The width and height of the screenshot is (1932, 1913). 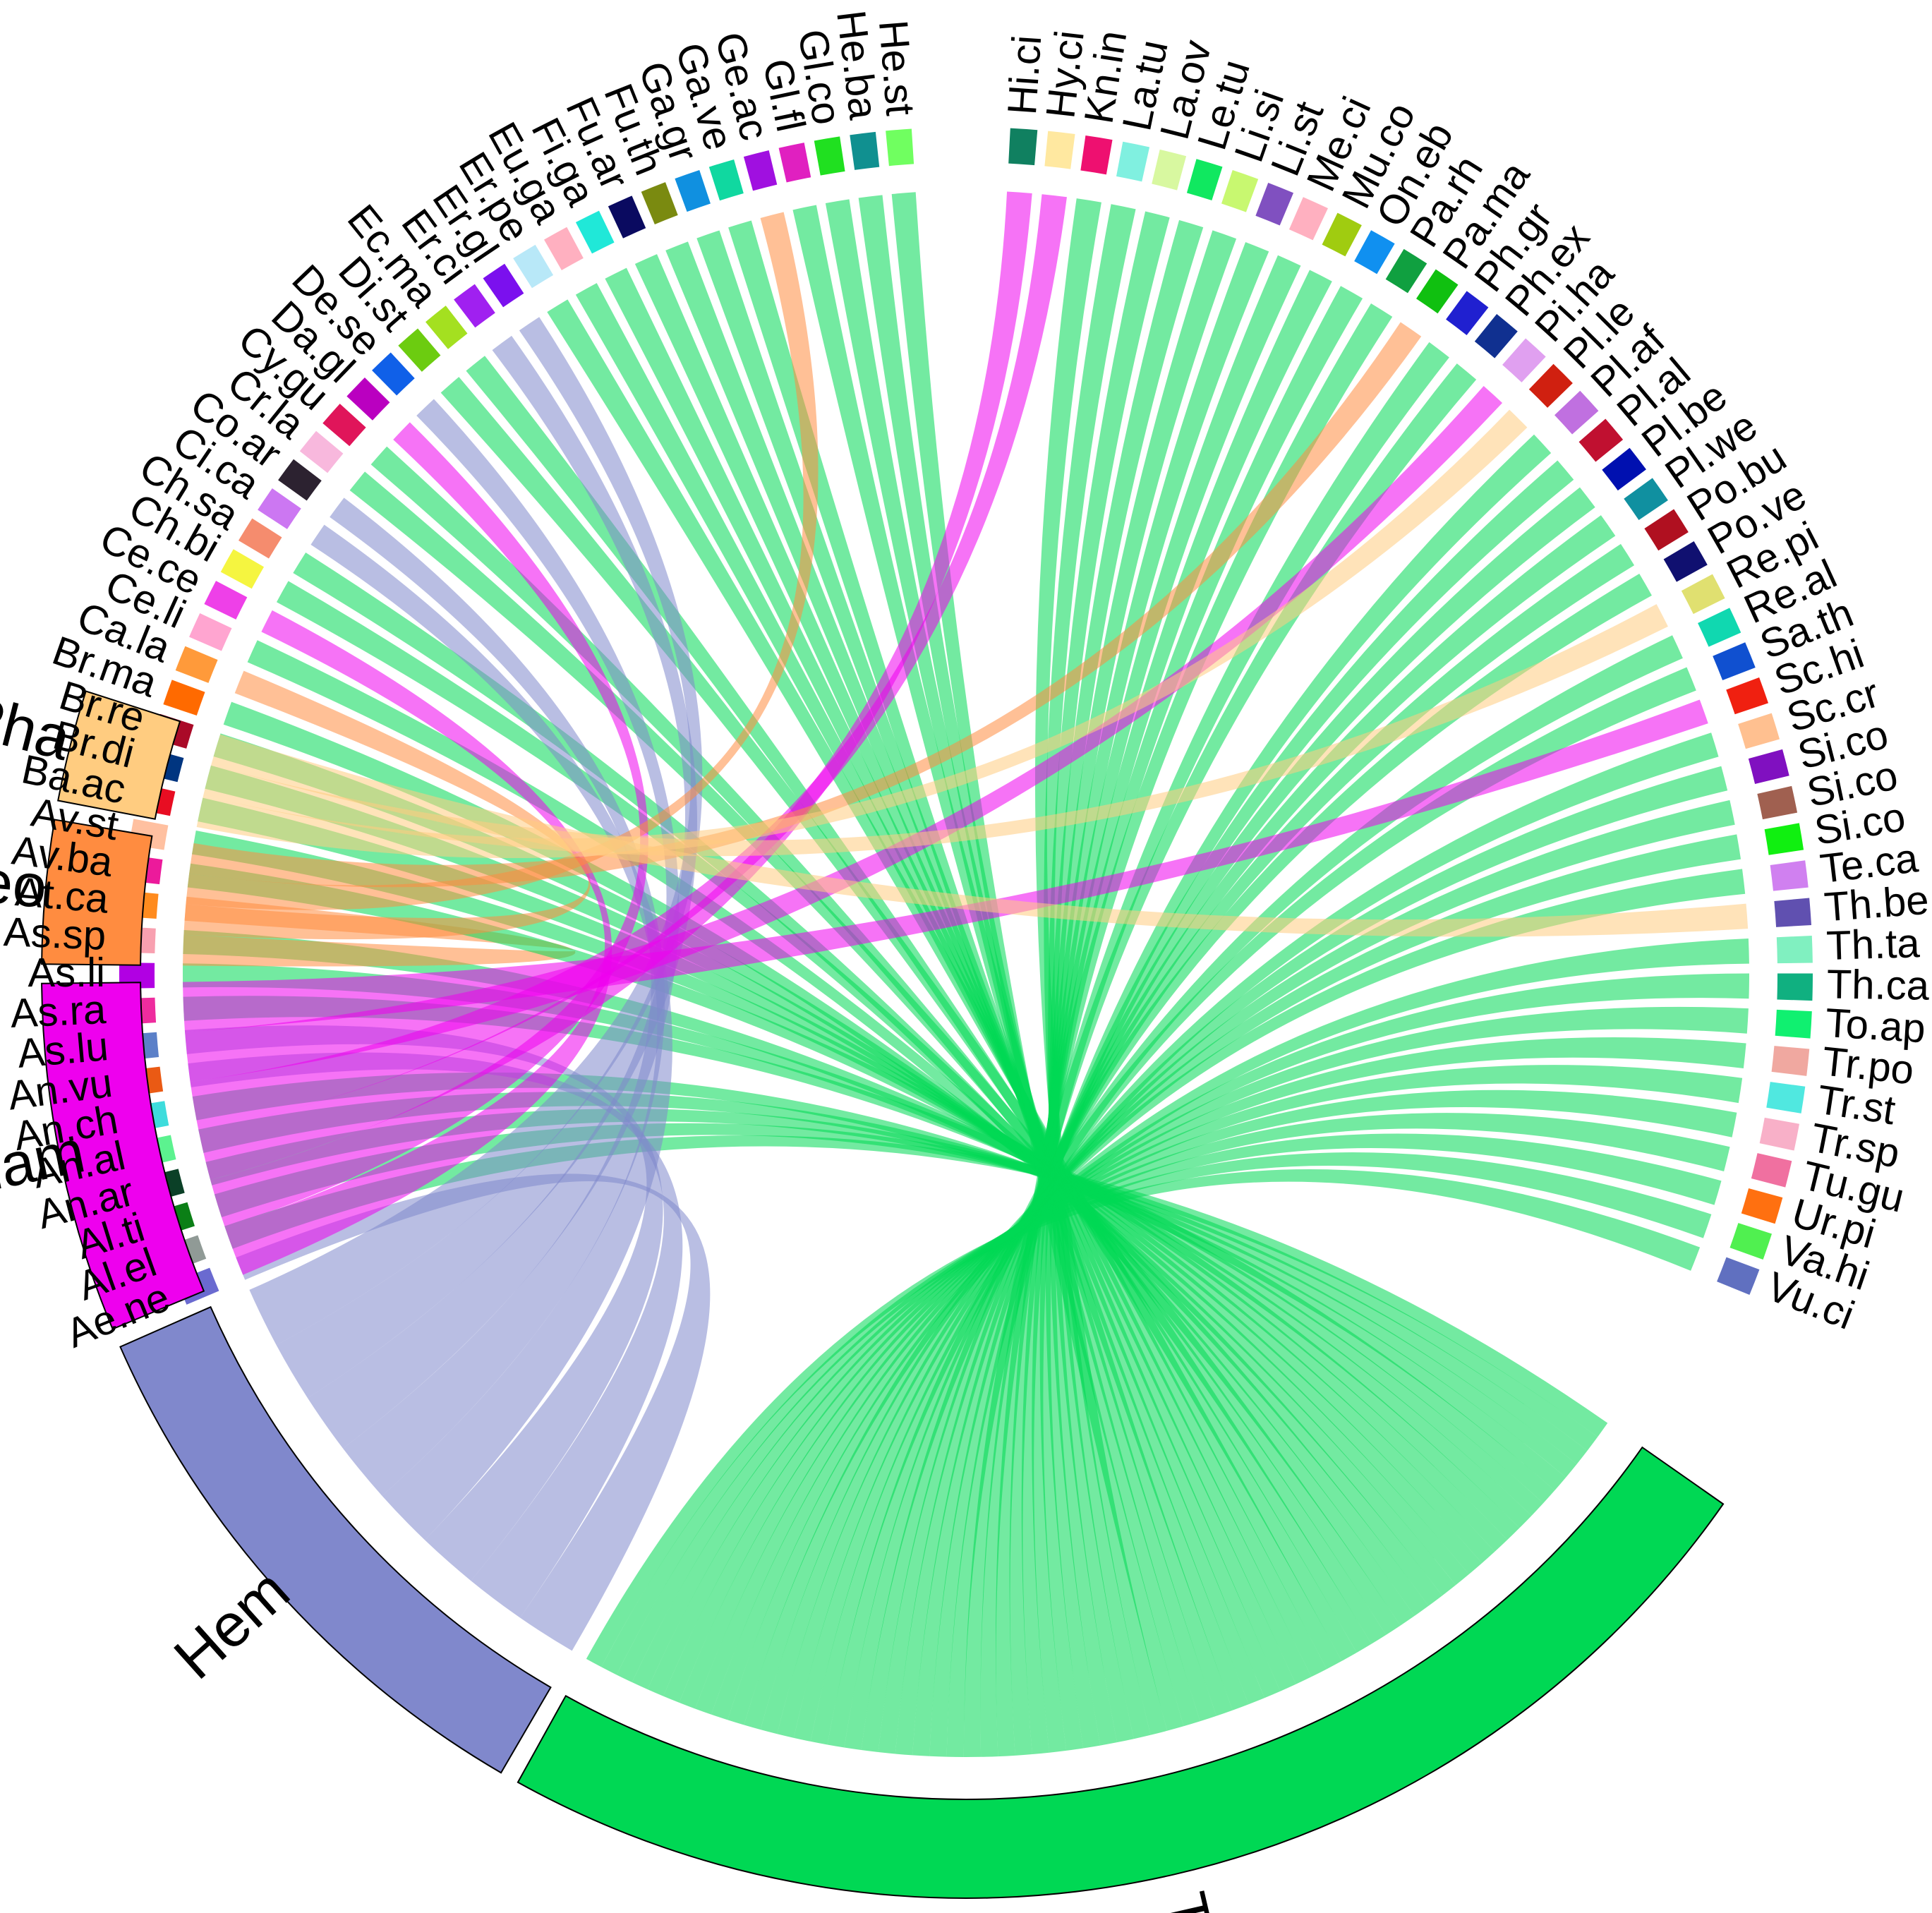 I want to click on species-segment-cr-la, so click(x=321, y=451).